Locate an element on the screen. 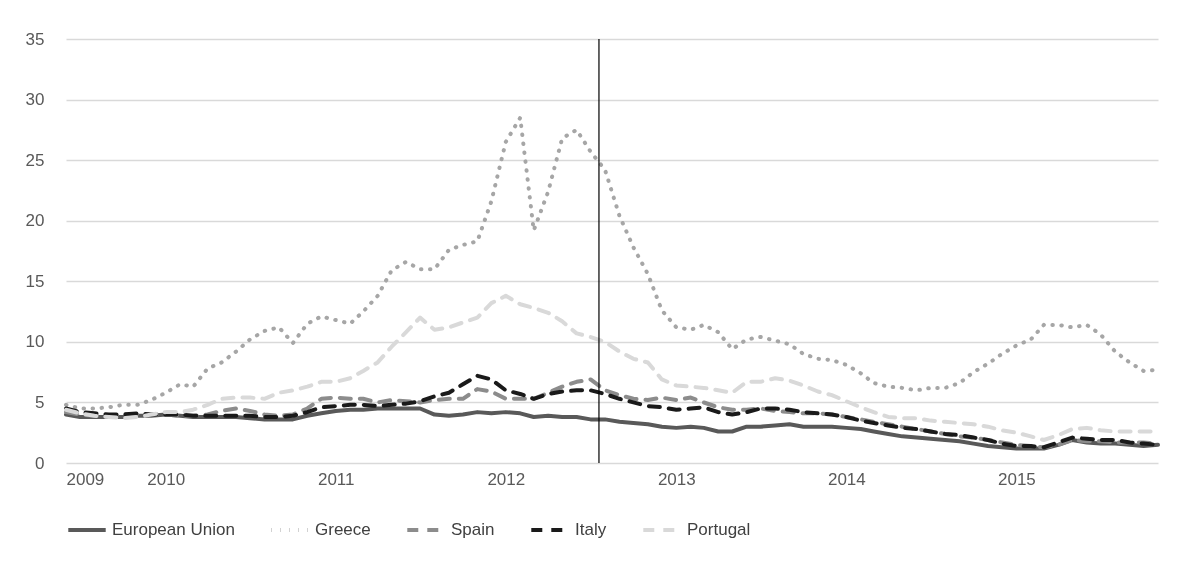 The height and width of the screenshot is (562, 1203). x-tick-label: 2015 is located at coordinates (1016, 479).